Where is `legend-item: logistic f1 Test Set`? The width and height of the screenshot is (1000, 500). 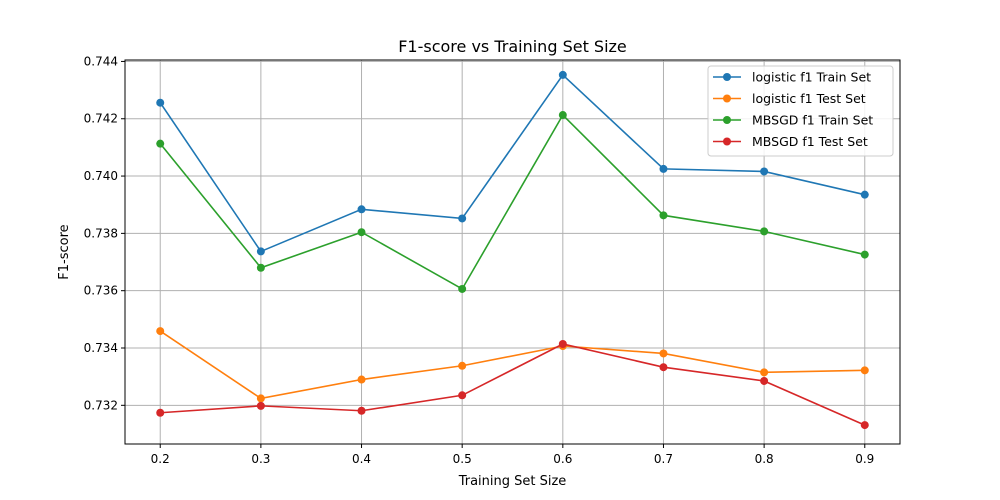 legend-item: logistic f1 Test Set is located at coordinates (789, 98).